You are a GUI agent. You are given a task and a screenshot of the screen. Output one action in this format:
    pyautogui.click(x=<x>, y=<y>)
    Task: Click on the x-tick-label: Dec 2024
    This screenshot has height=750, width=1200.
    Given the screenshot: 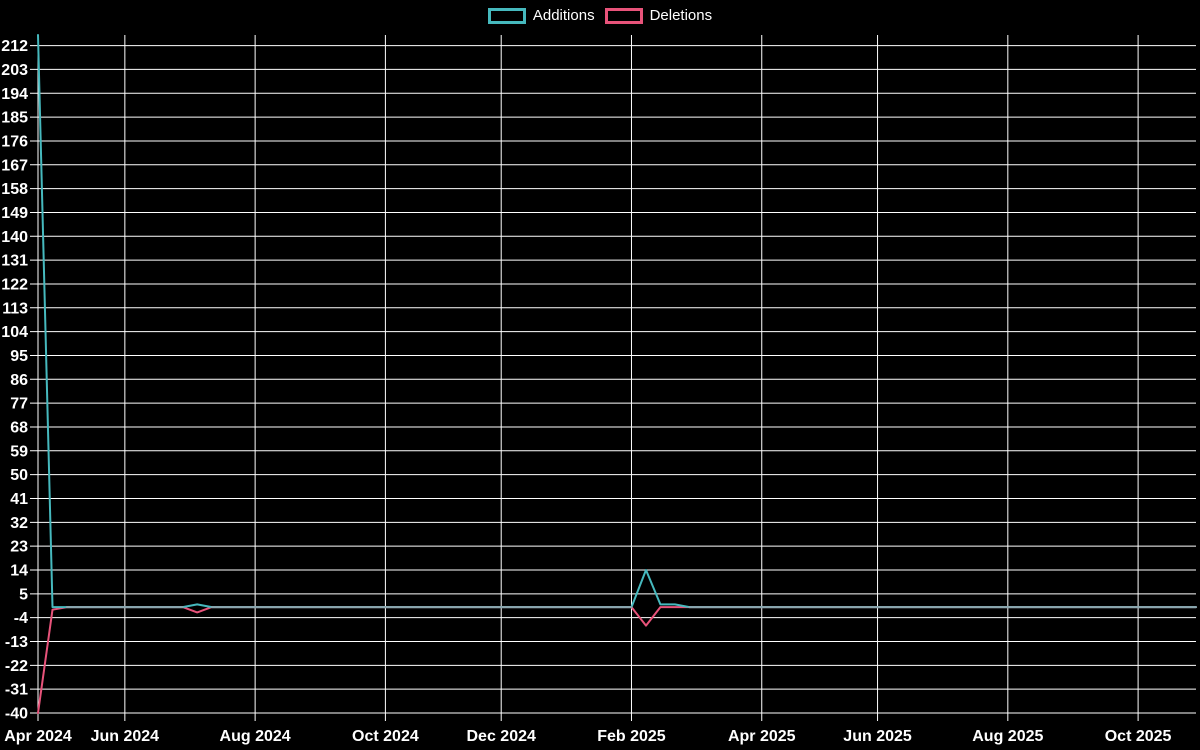 What is the action you would take?
    pyautogui.click(x=501, y=736)
    